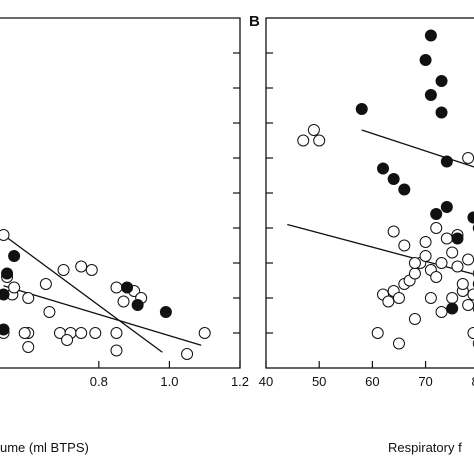  I want to click on panel-a-y-ticks, so click(236, 193).